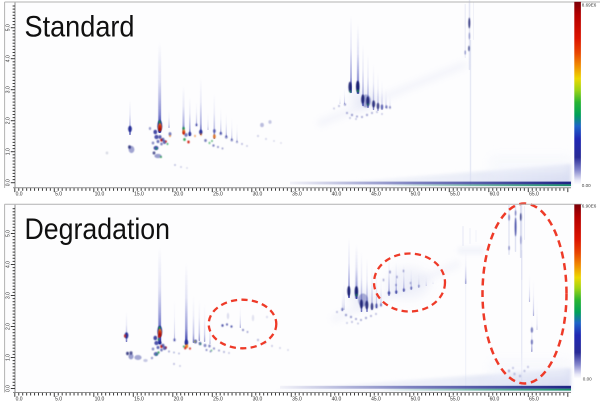  Describe the element at coordinates (589, 205) in the screenshot. I see `svg-text: 6.90E6` at that location.